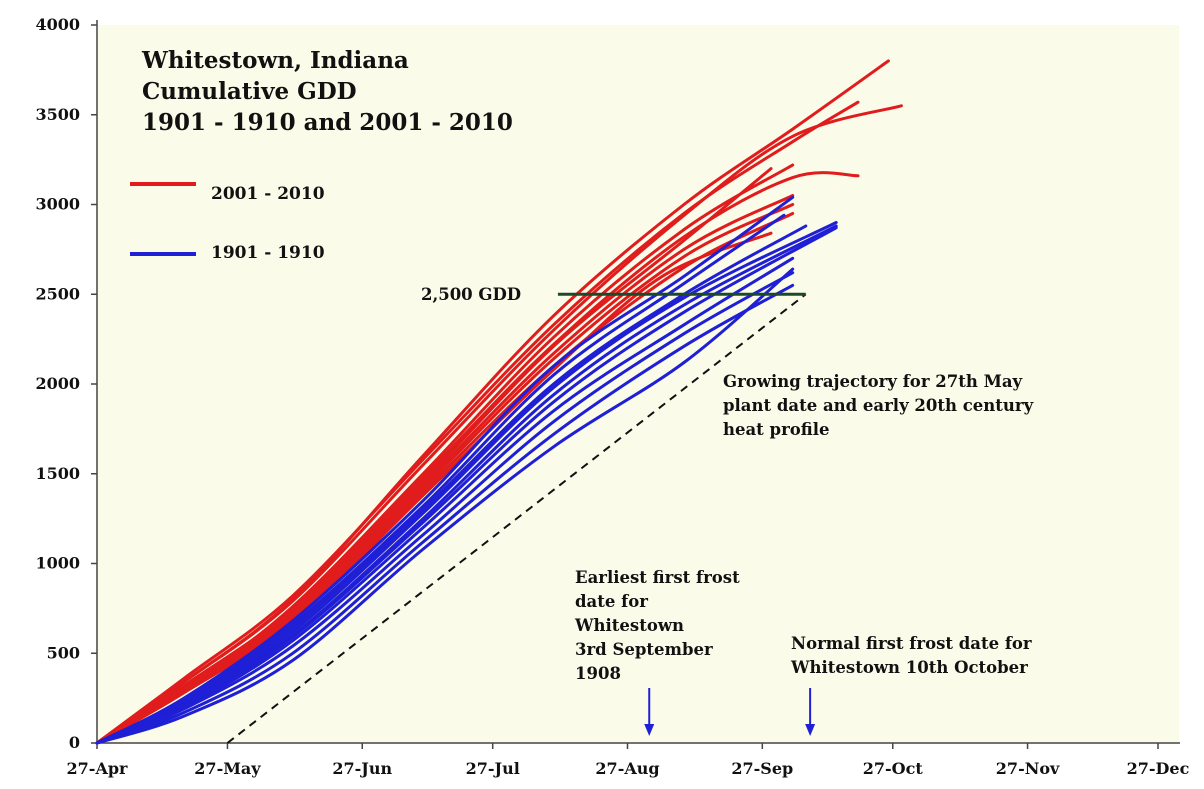 This screenshot has height=789, width=1204. Describe the element at coordinates (74, 742) in the screenshot. I see `y-tick-label: 0` at that location.